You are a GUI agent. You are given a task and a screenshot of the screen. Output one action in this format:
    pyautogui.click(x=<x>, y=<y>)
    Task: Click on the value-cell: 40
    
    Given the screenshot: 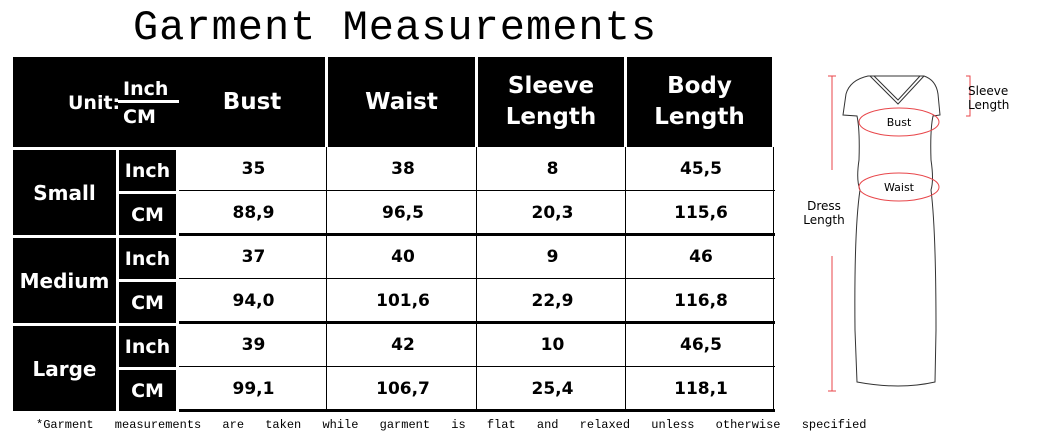 What is the action you would take?
    pyautogui.click(x=403, y=257)
    